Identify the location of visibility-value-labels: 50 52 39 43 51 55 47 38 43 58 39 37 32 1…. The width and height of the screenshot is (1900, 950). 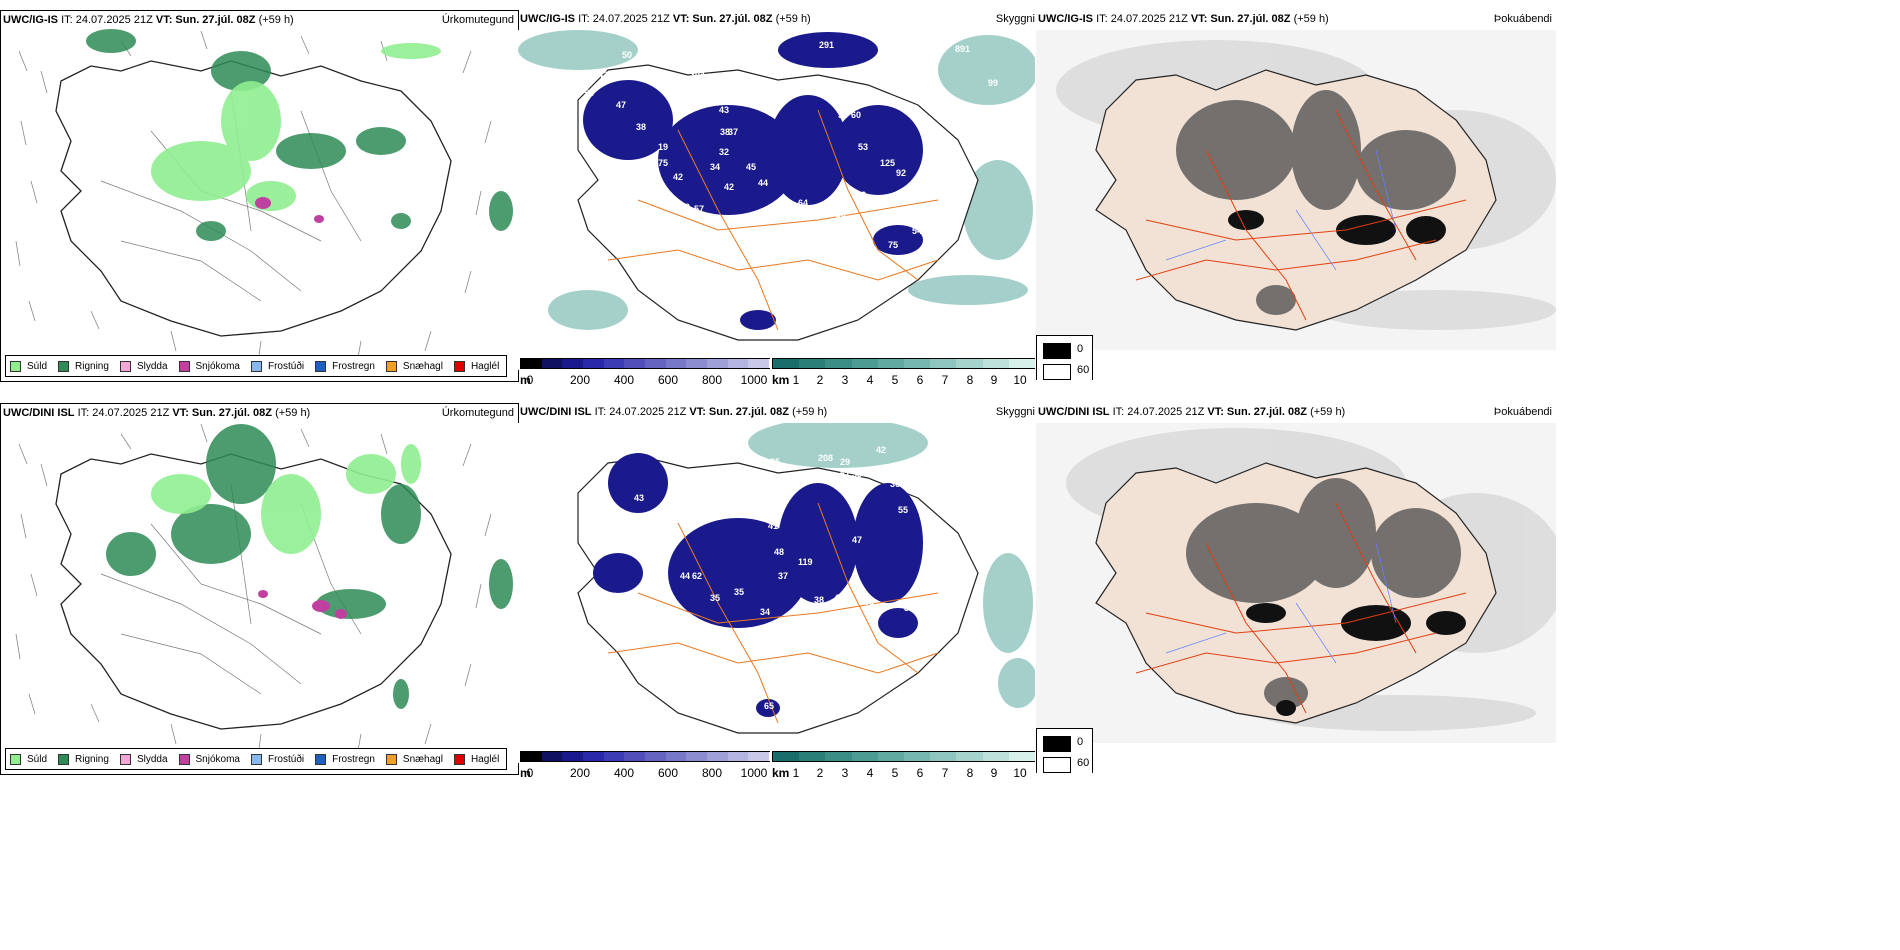
(786, 155).